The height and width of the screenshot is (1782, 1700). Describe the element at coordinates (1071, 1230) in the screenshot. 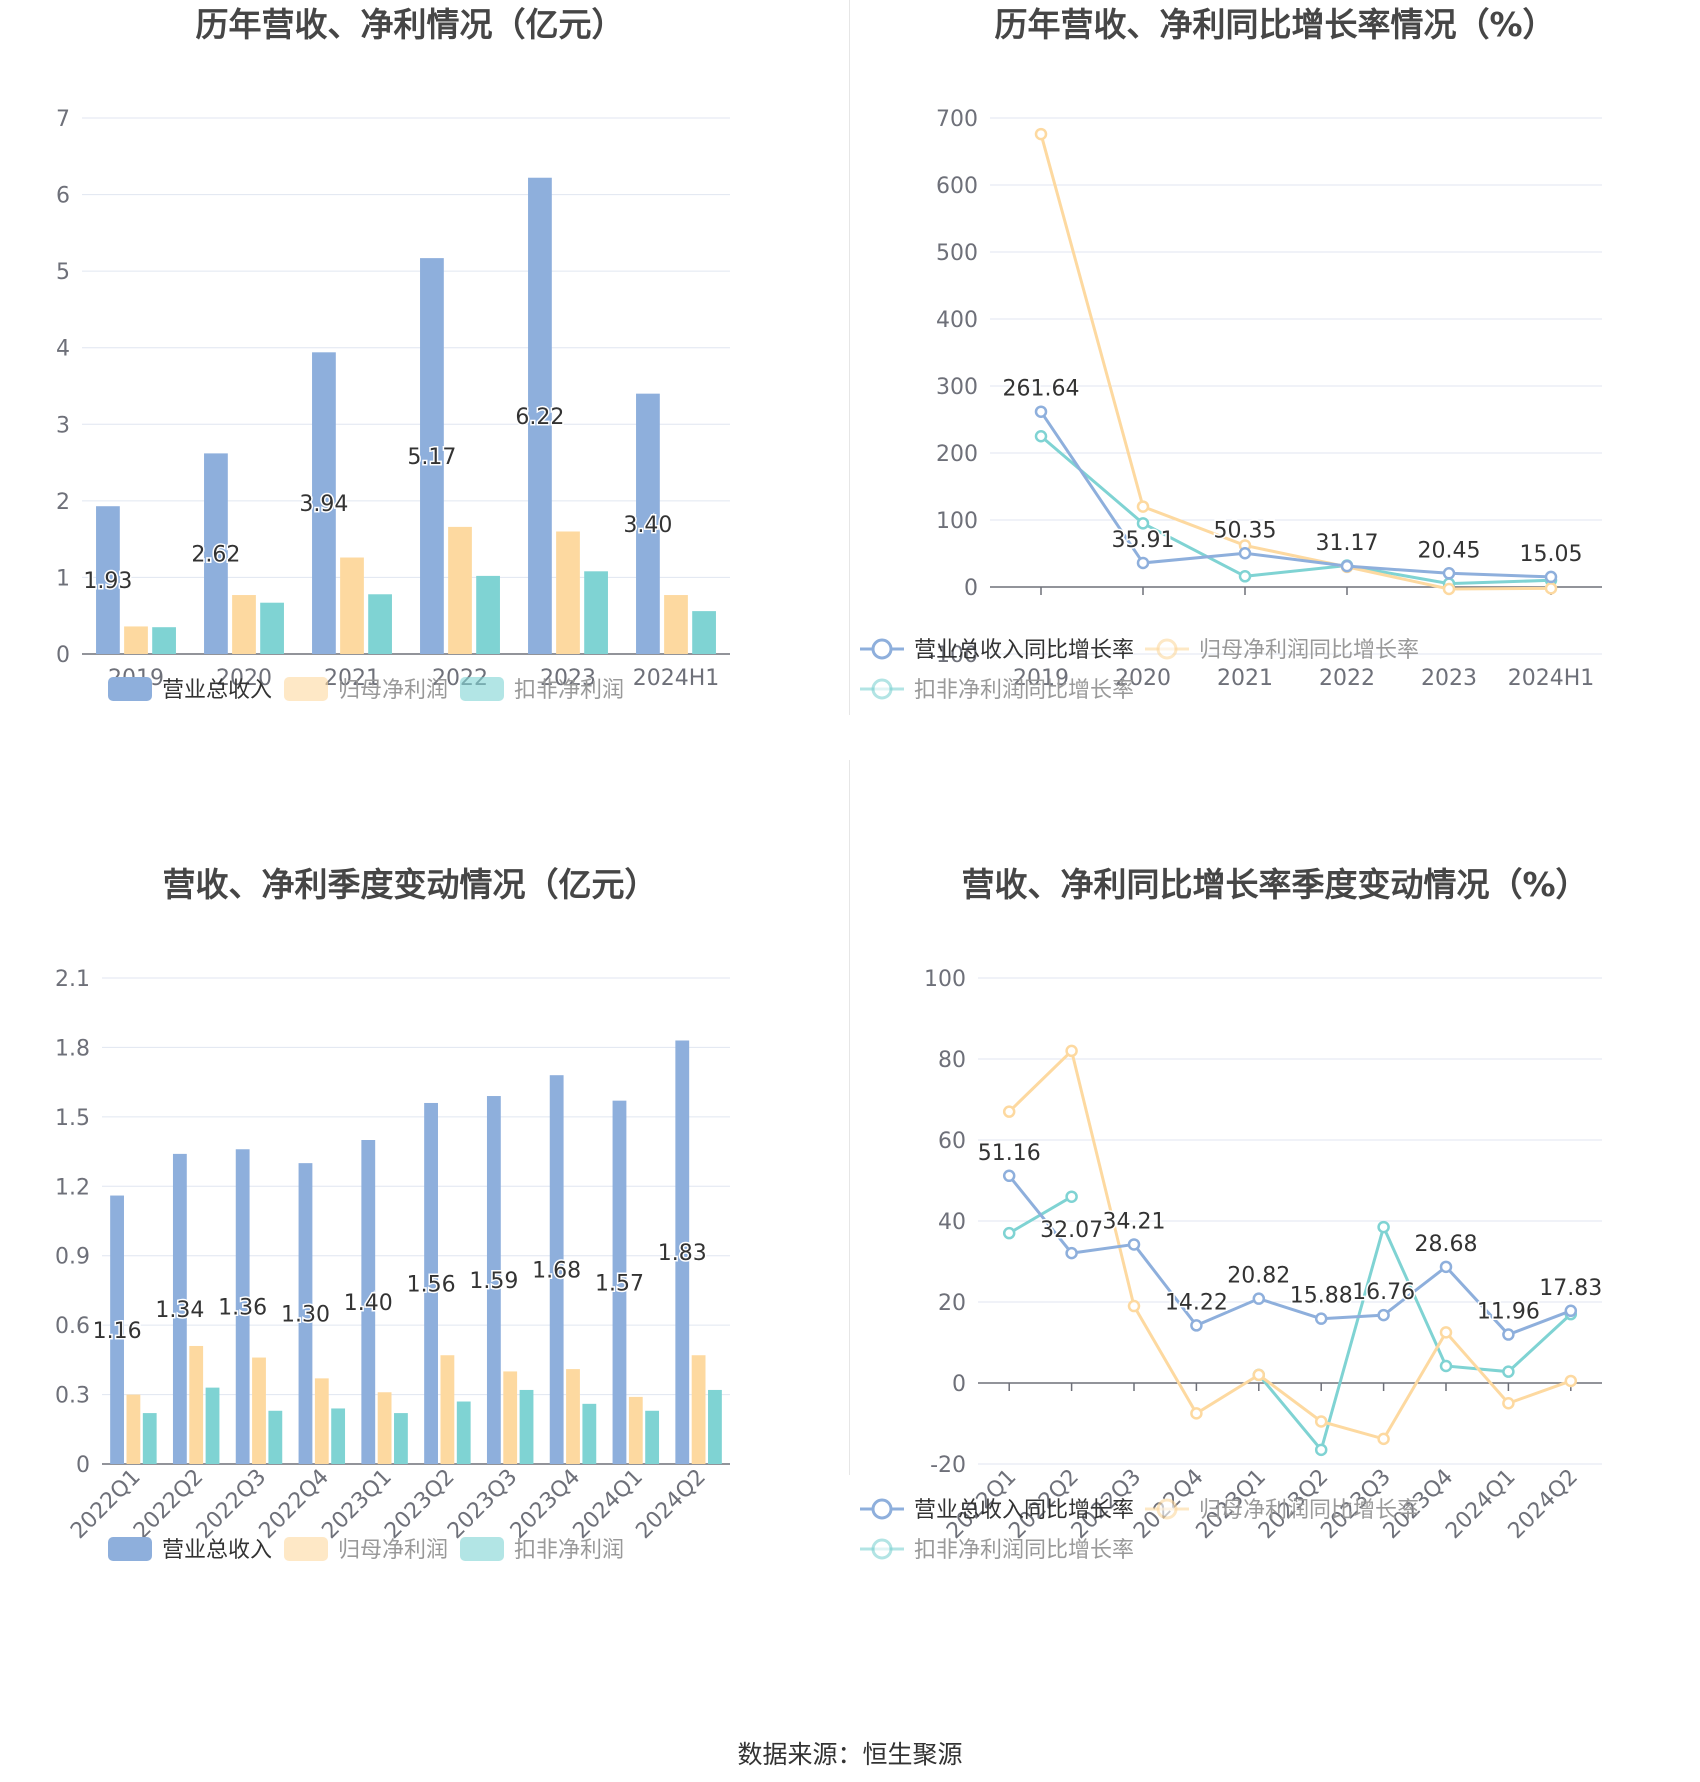

I see `data-label: 32.07` at that location.